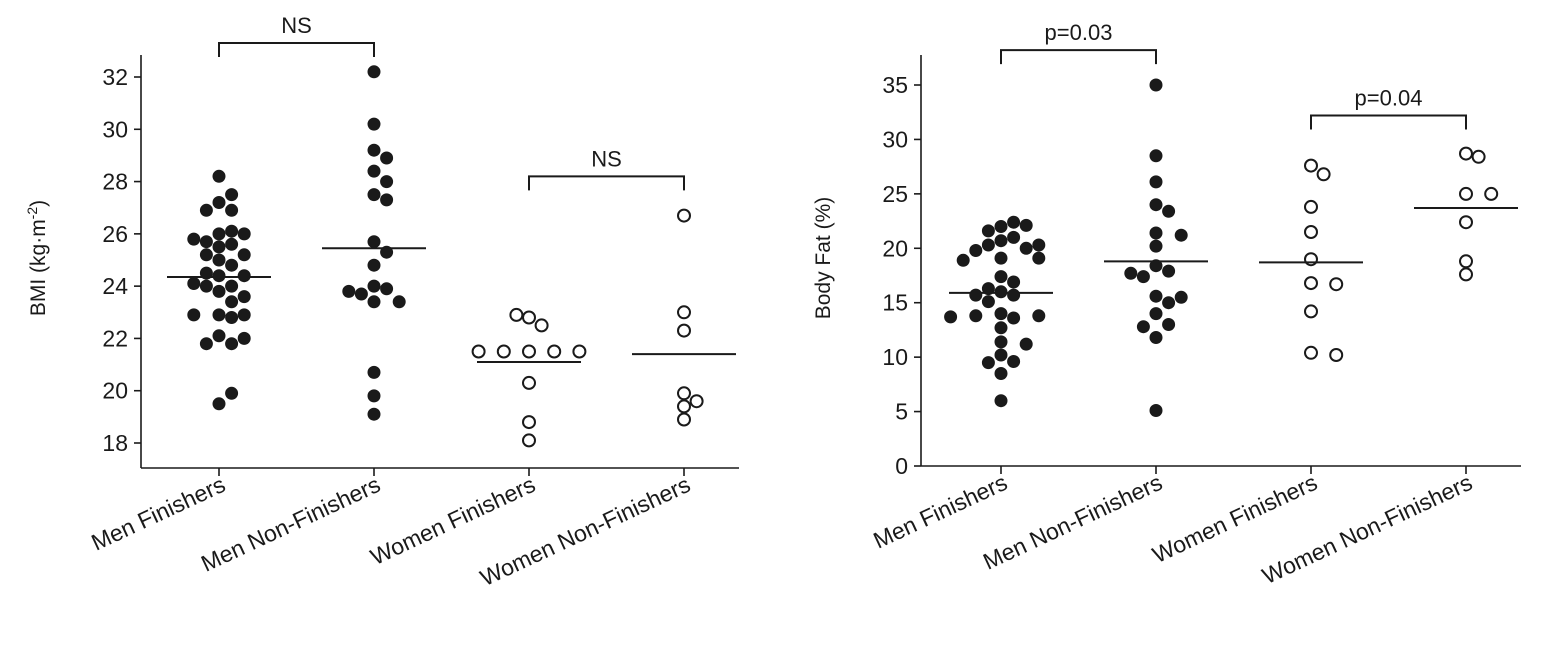 The image size is (1561, 645). What do you see at coordinates (895, 357) in the screenshot?
I see `y-tick-label: 10` at bounding box center [895, 357].